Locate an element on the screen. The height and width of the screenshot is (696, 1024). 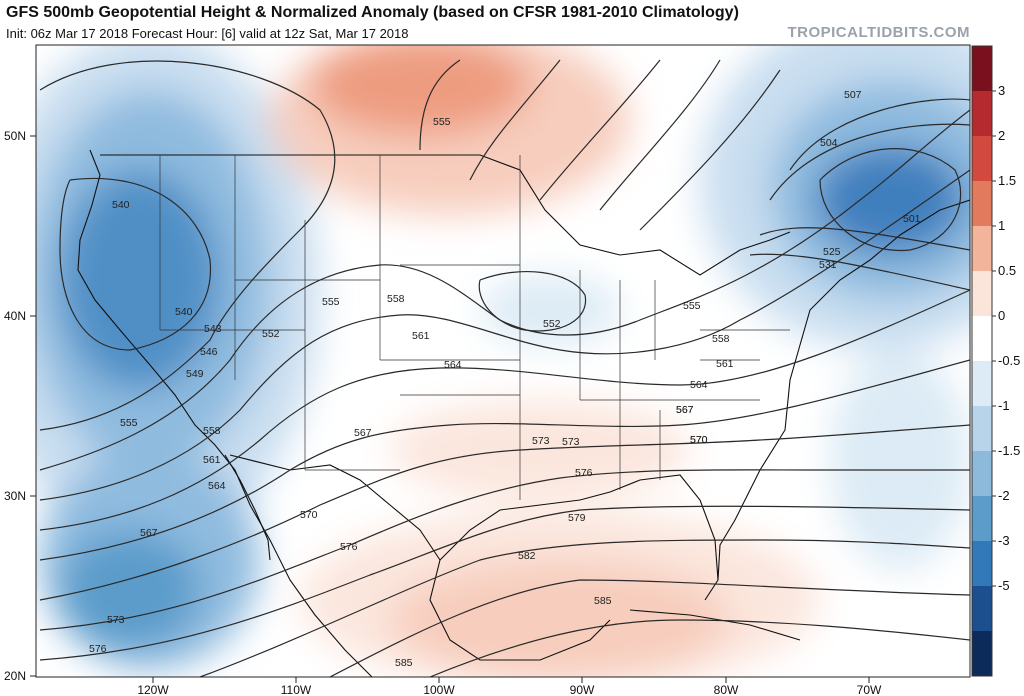
contour-ne-low is located at coordinates (859, 194).